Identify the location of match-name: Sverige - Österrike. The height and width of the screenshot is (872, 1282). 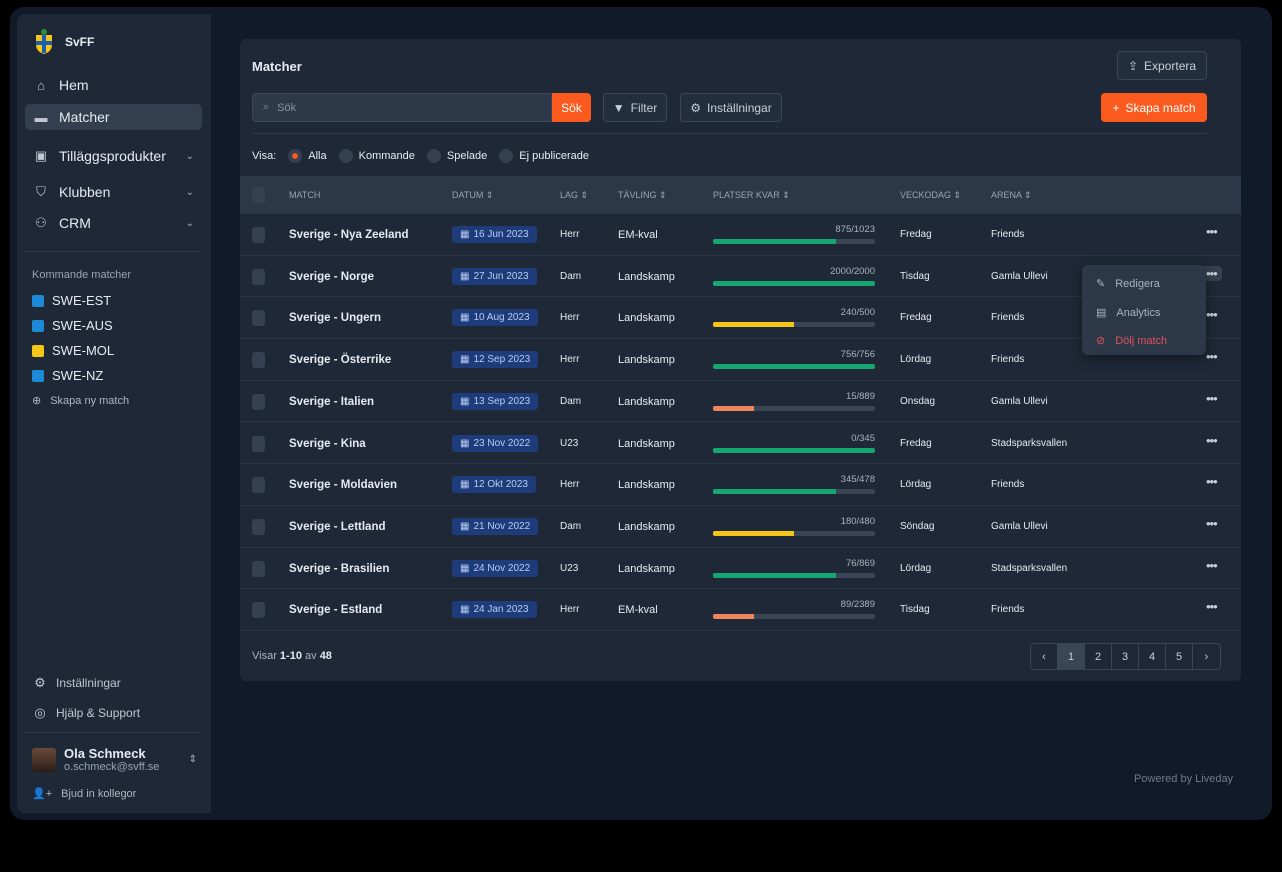
(340, 360).